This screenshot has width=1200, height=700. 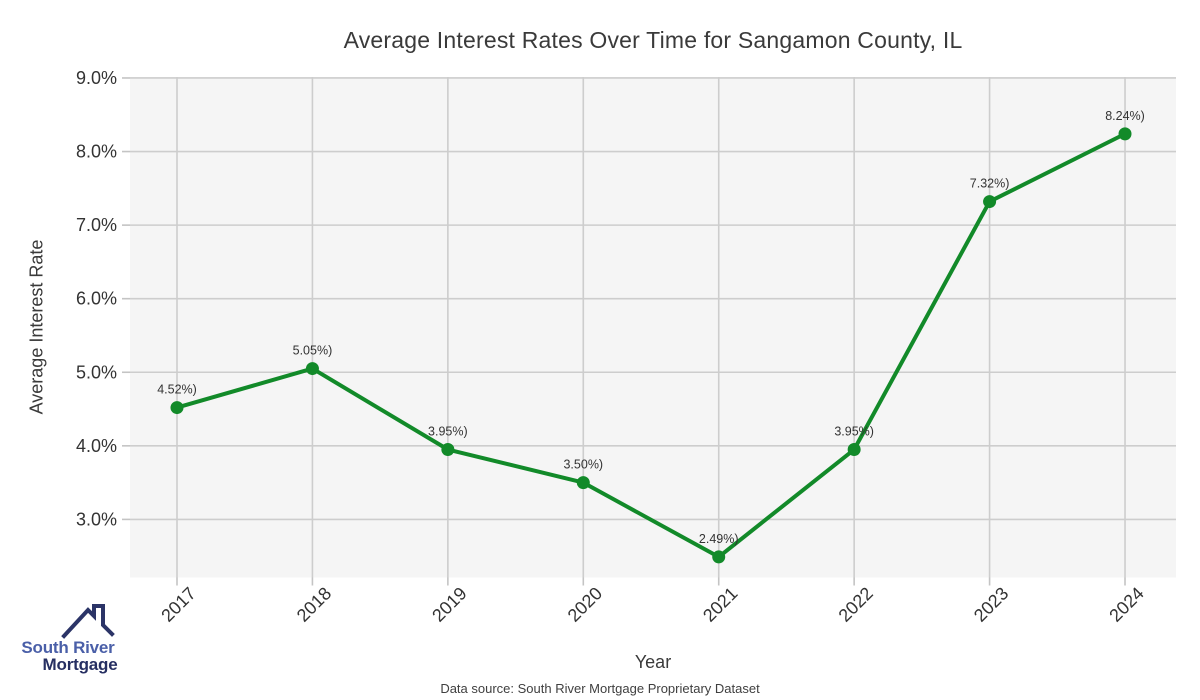 I want to click on y-axis-label: Average Interest Rate, so click(x=36, y=327).